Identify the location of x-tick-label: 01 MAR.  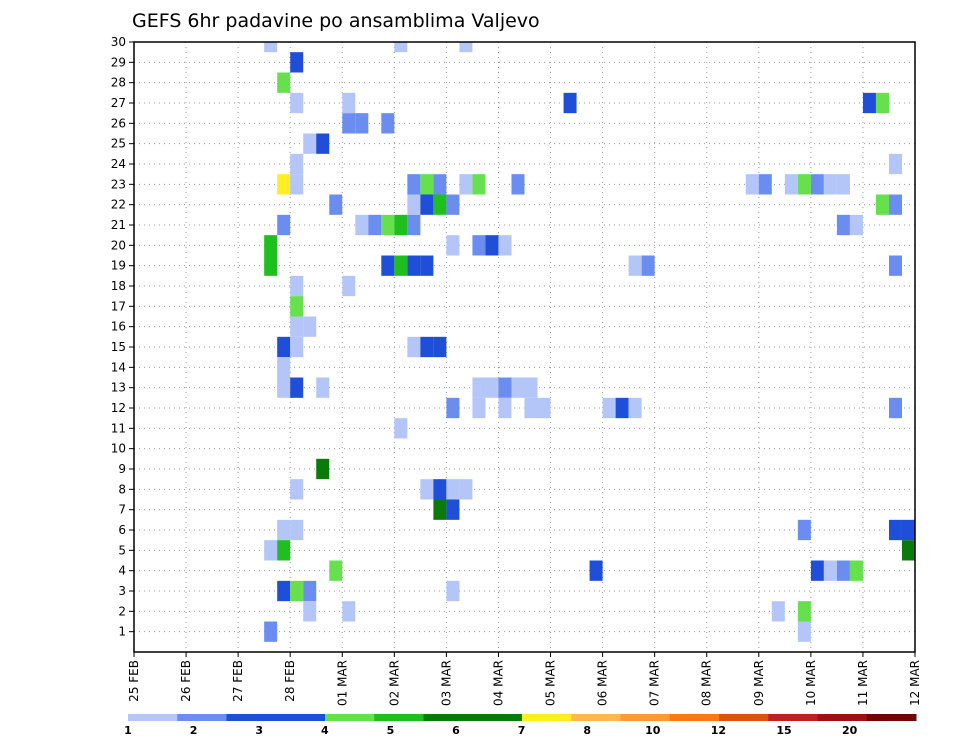
(342, 683).